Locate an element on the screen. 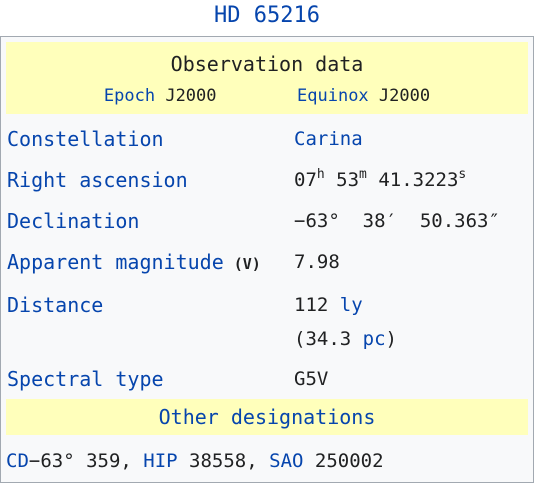 Image resolution: width=534 pixels, height=483 pixels. parsec-link: pc is located at coordinates (374, 339).